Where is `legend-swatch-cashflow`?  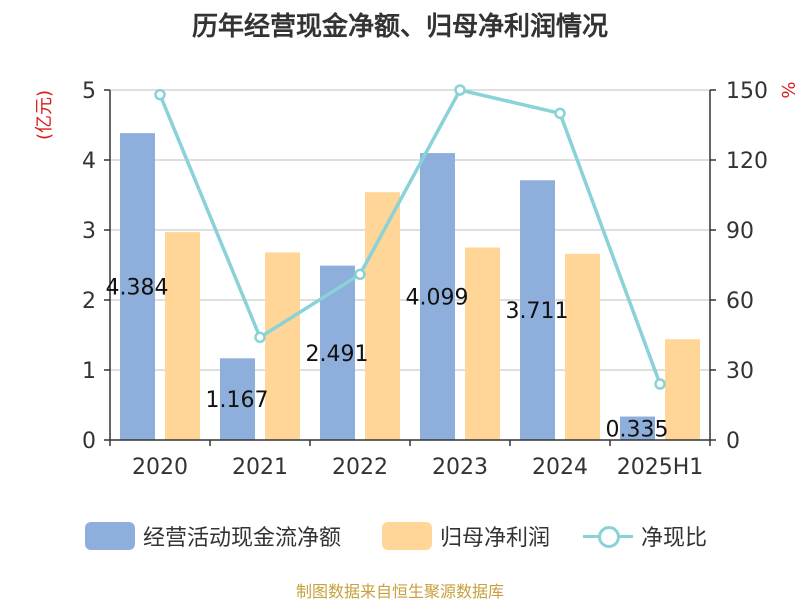 legend-swatch-cashflow is located at coordinates (110, 536).